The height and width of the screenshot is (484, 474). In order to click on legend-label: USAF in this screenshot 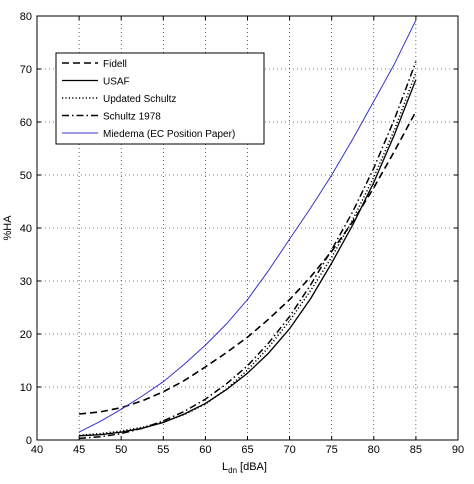, I will do `click(116, 82)`.